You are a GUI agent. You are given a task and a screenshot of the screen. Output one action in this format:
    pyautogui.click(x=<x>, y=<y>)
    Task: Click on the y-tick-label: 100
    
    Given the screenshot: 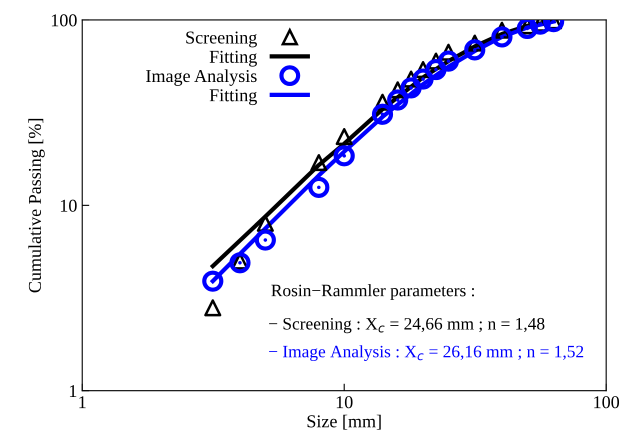 What is the action you would take?
    pyautogui.click(x=64, y=20)
    